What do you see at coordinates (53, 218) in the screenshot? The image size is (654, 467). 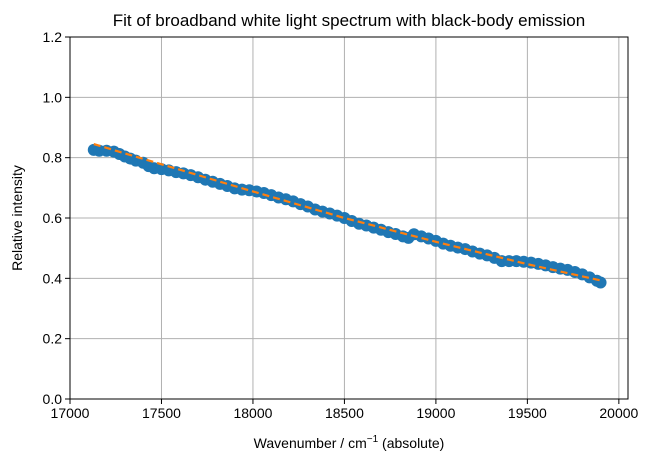 I see `y-tick-label: 0.6` at bounding box center [53, 218].